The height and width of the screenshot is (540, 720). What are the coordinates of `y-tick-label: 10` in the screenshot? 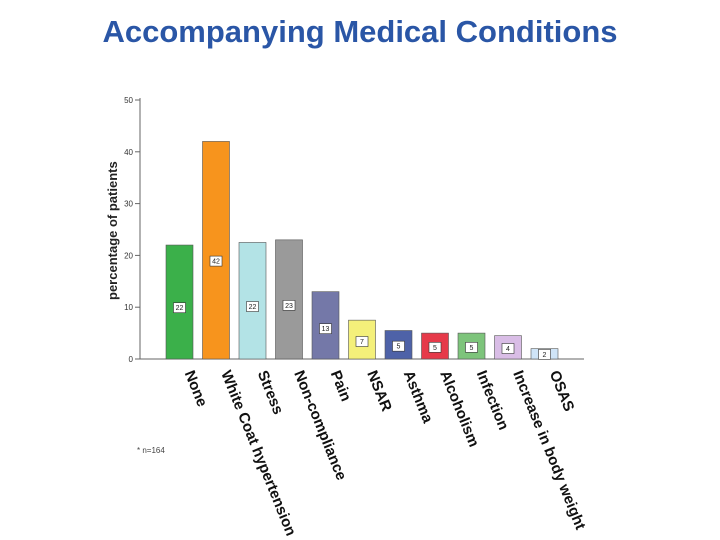 It's located at (128, 307).